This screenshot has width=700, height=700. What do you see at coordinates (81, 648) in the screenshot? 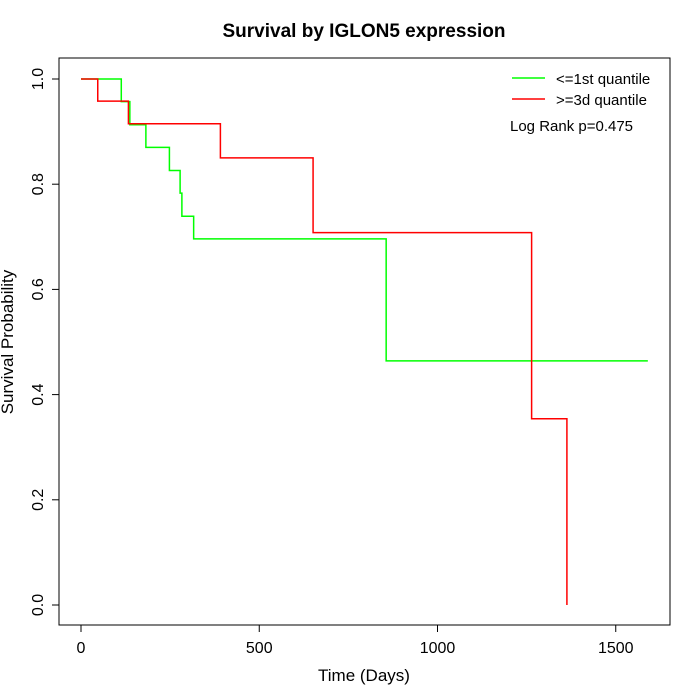
I see `x-tick-label: 0` at bounding box center [81, 648].